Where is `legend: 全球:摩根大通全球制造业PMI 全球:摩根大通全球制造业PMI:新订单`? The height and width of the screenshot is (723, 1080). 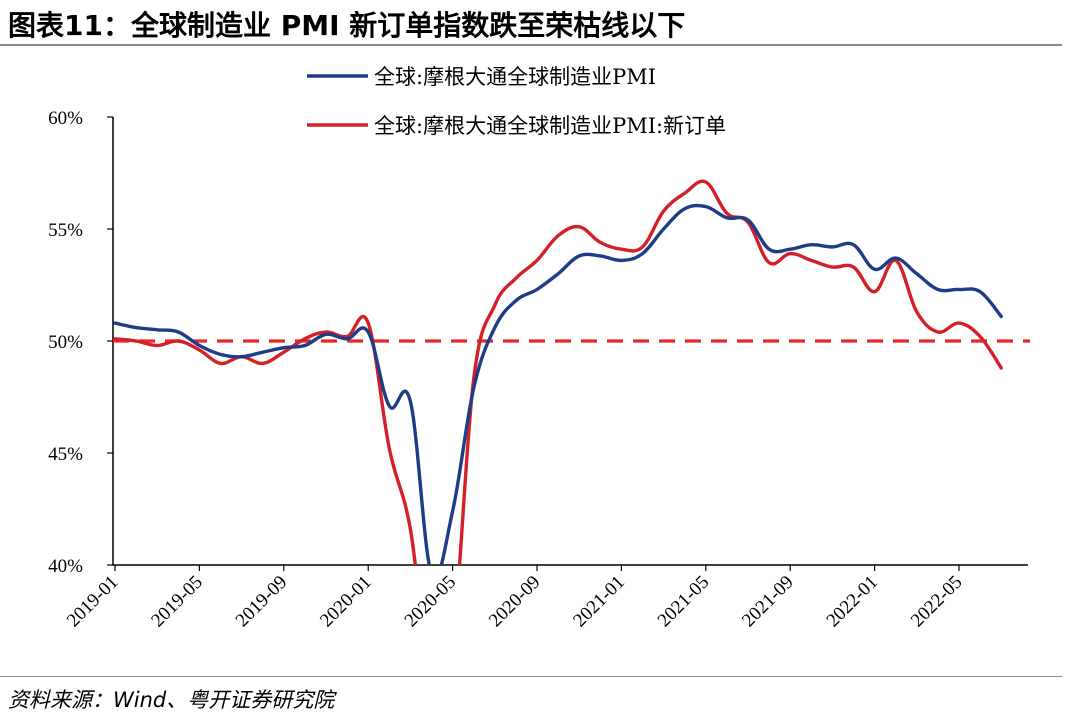
legend: 全球:摩根大通全球制造业PMI 全球:摩根大通全球制造业PMI:新订单 is located at coordinates (516, 101).